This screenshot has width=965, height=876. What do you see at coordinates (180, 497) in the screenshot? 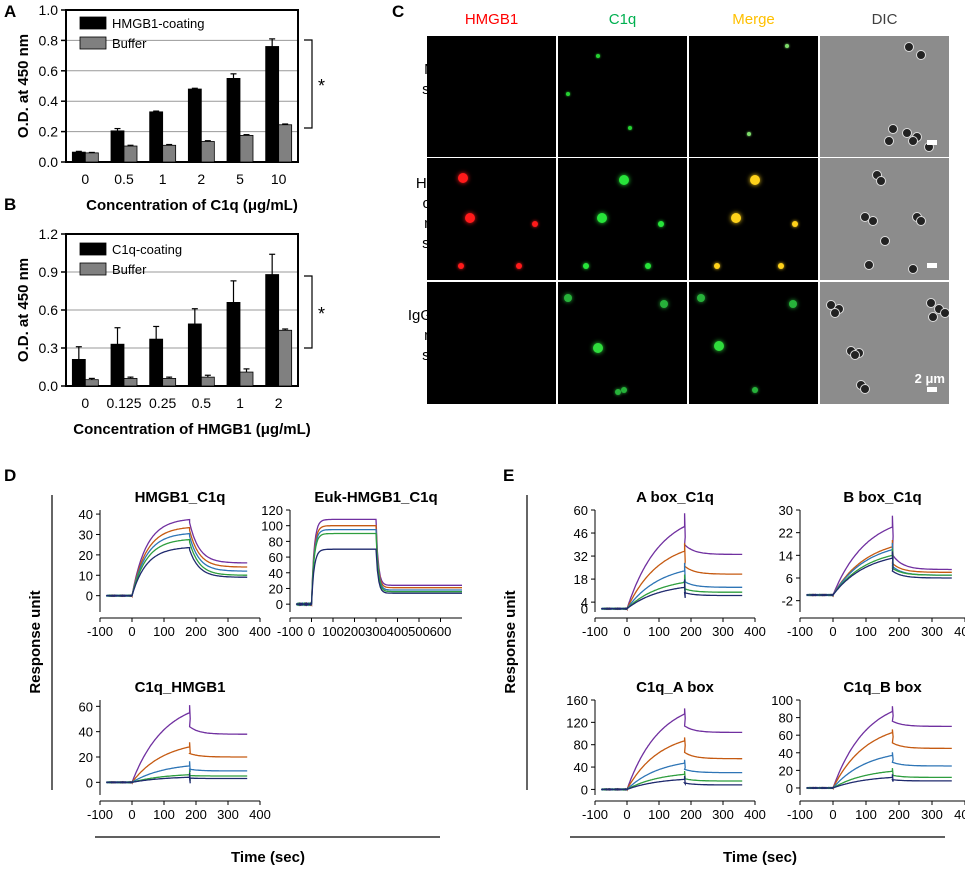
I see `chart-title: HMGB1_C1q` at bounding box center [180, 497].